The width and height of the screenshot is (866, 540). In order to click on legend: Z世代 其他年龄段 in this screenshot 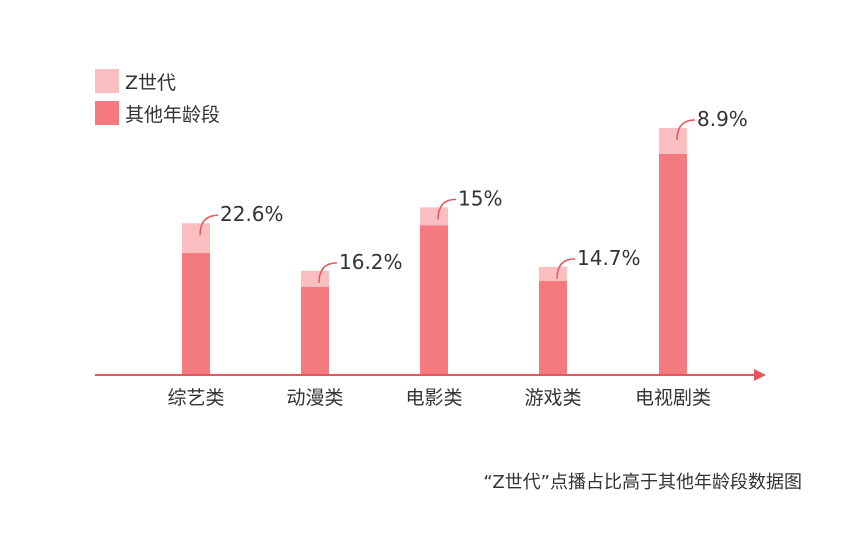, I will do `click(157, 98)`.